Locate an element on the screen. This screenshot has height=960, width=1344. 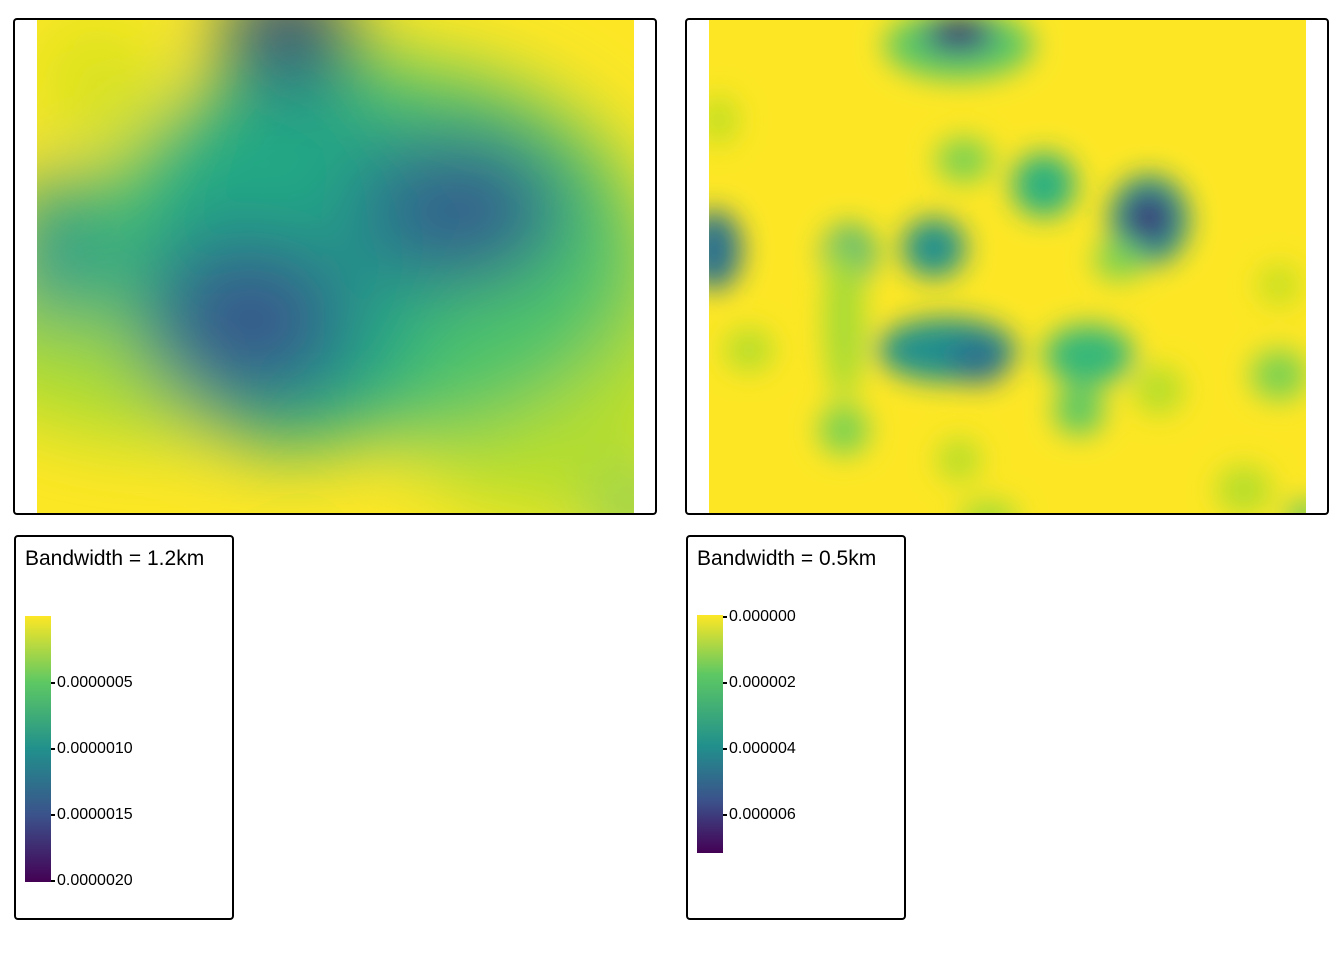
legend-title: Bandwidth = 1.2km is located at coordinates (115, 558).